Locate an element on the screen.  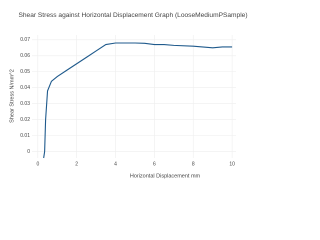
y-tick-label: 0.04 is located at coordinates (25, 88).